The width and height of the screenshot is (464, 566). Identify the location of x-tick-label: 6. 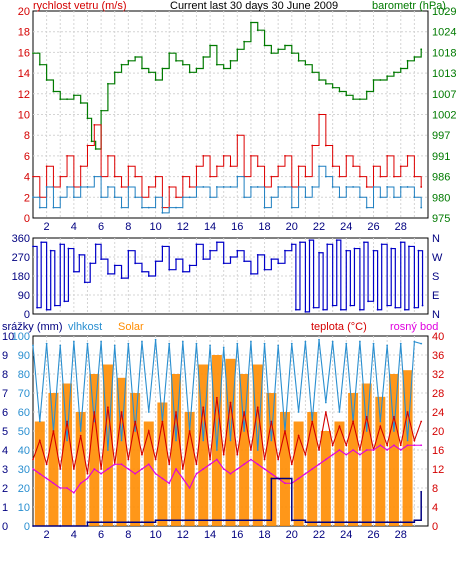
(101, 535).